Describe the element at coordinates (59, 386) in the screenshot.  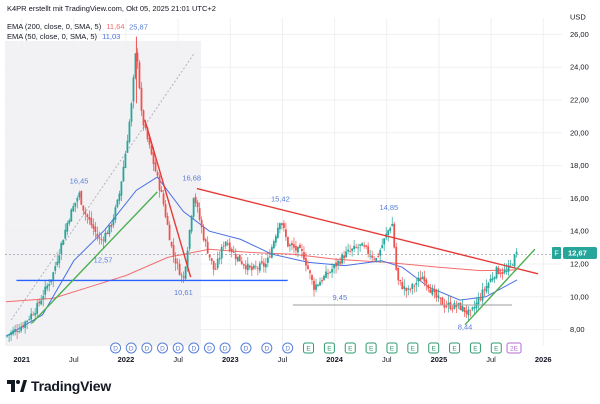
I see `tradingview-logo: TradingView` at that location.